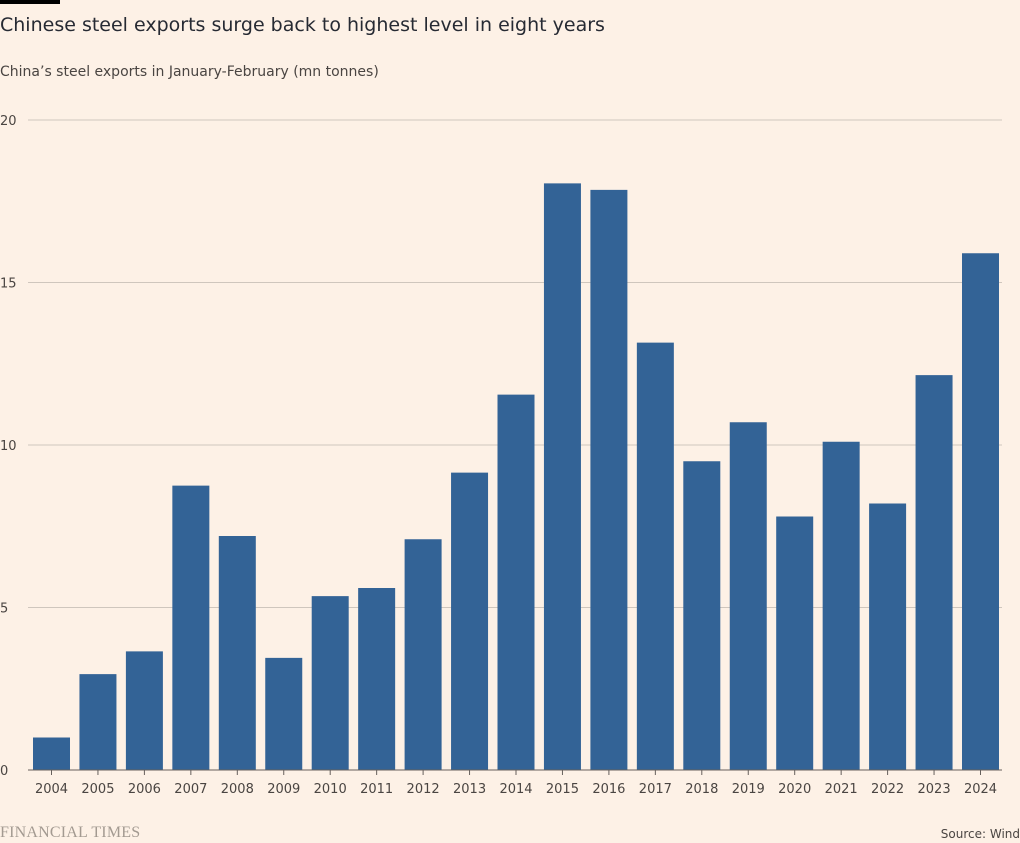  Describe the element at coordinates (51, 753) in the screenshot. I see `bar-2004` at that location.